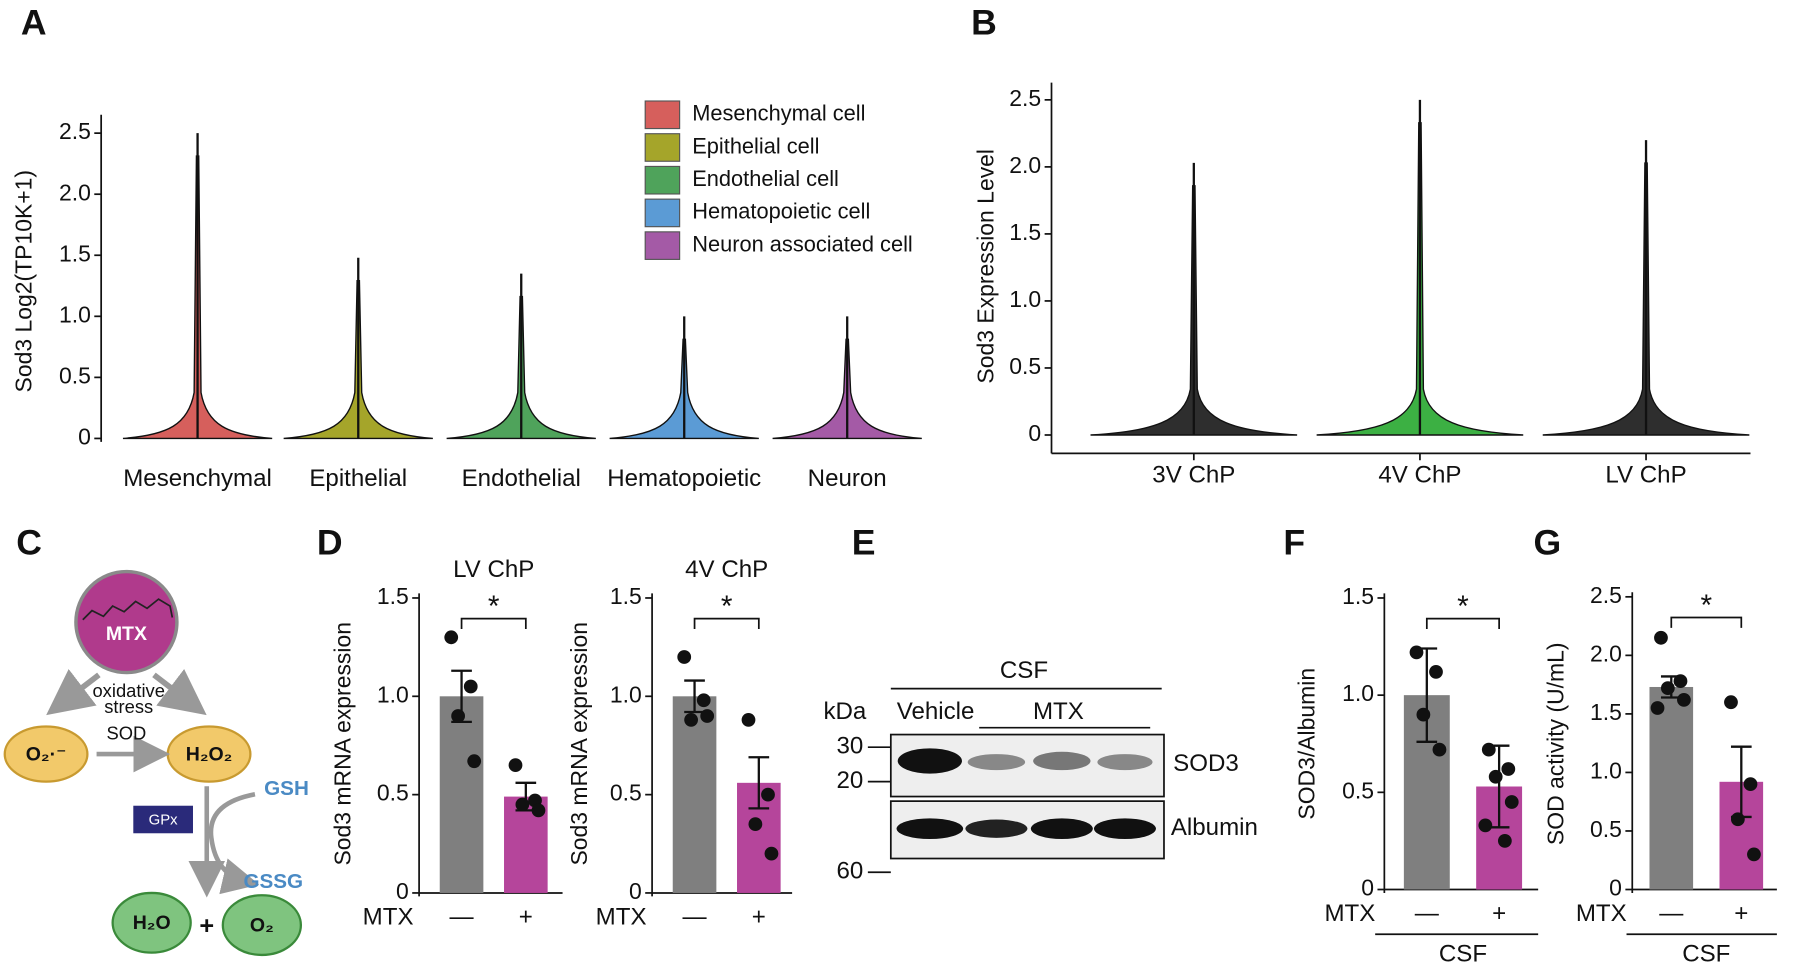 Image resolution: width=1800 pixels, height=971 pixels. What do you see at coordinates (726, 569) in the screenshot?
I see `chart-title: 4V ChP` at bounding box center [726, 569].